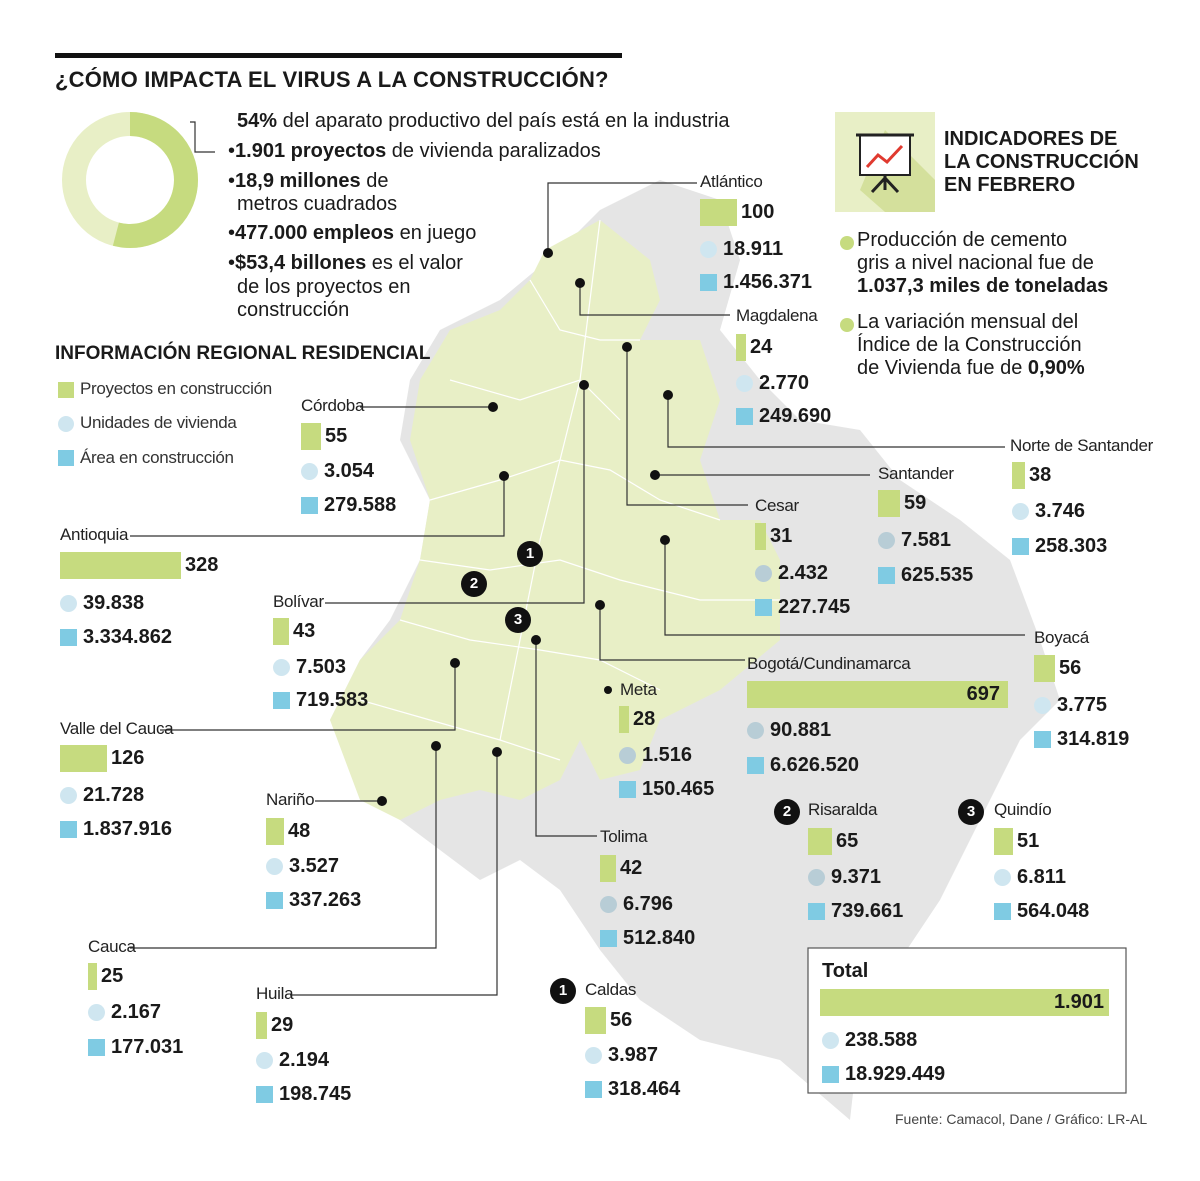  I want to click on norte-name: Norte de Santander, so click(1081, 445).